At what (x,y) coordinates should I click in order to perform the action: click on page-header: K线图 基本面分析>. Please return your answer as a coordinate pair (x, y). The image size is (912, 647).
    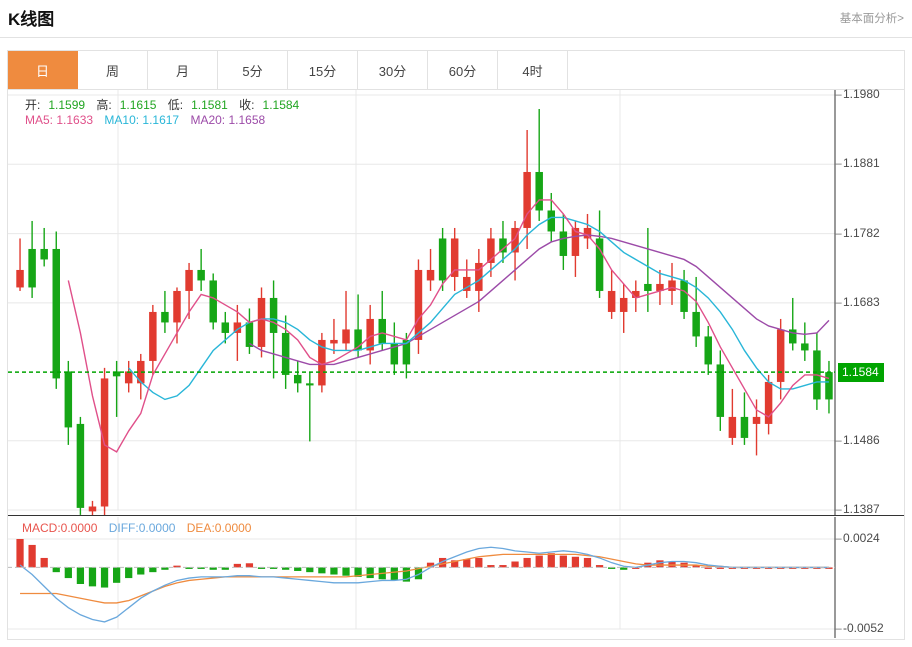
    Looking at the image, I should click on (456, 19).